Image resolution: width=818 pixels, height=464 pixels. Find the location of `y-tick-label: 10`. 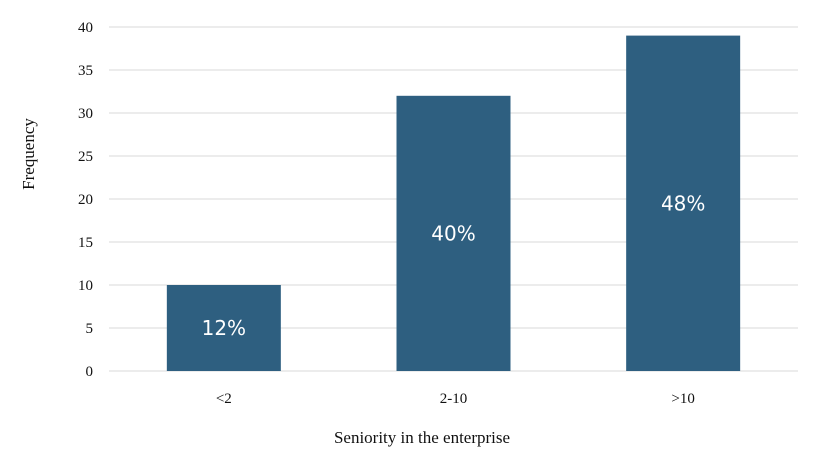

y-tick-label: 10 is located at coordinates (85, 286).